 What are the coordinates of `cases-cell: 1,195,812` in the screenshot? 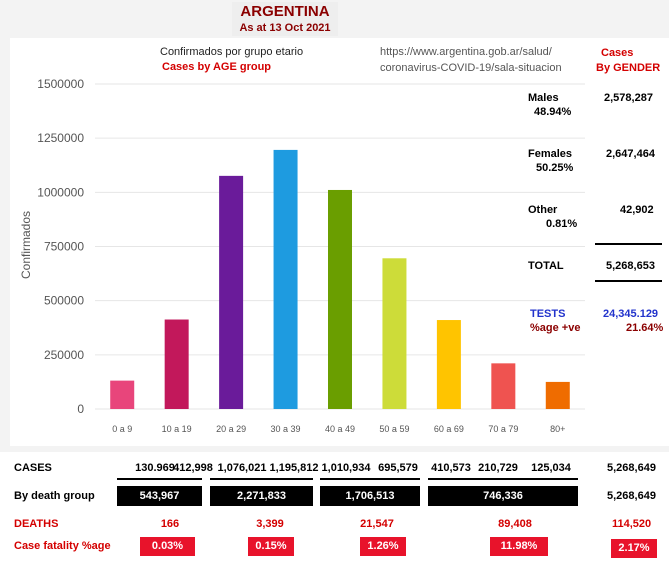 It's located at (294, 468).